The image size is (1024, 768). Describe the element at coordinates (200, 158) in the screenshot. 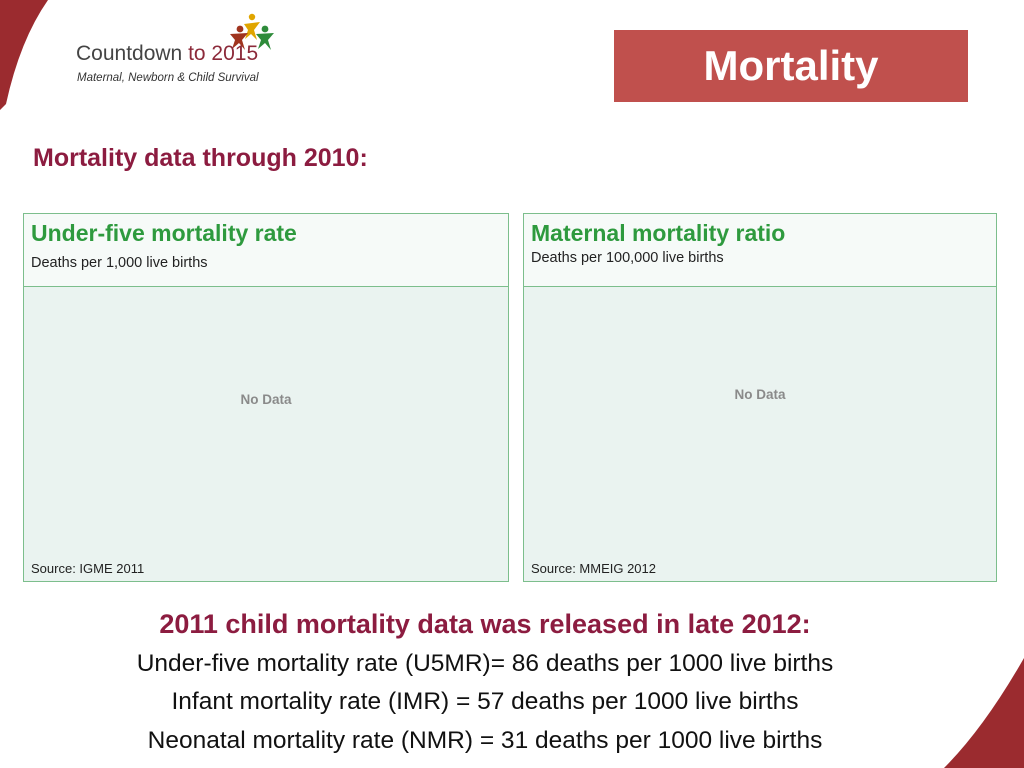

I see `section-subtitle: Mortality data through 2010:` at that location.